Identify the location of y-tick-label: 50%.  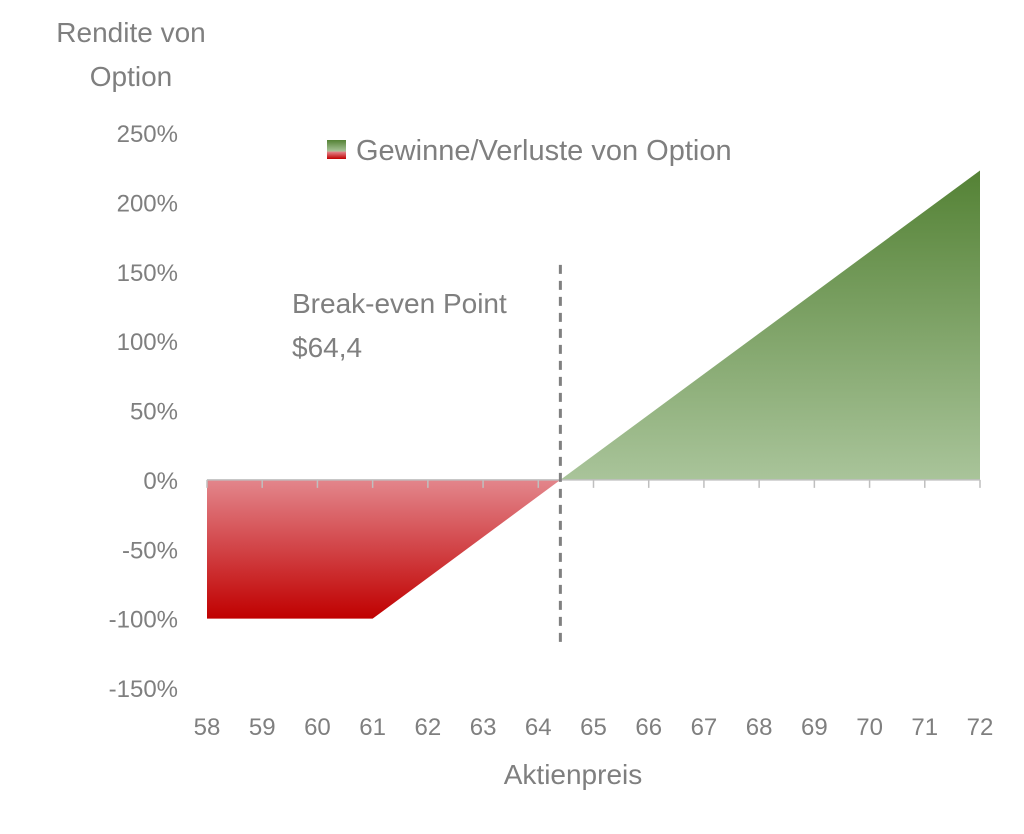
(154, 412).